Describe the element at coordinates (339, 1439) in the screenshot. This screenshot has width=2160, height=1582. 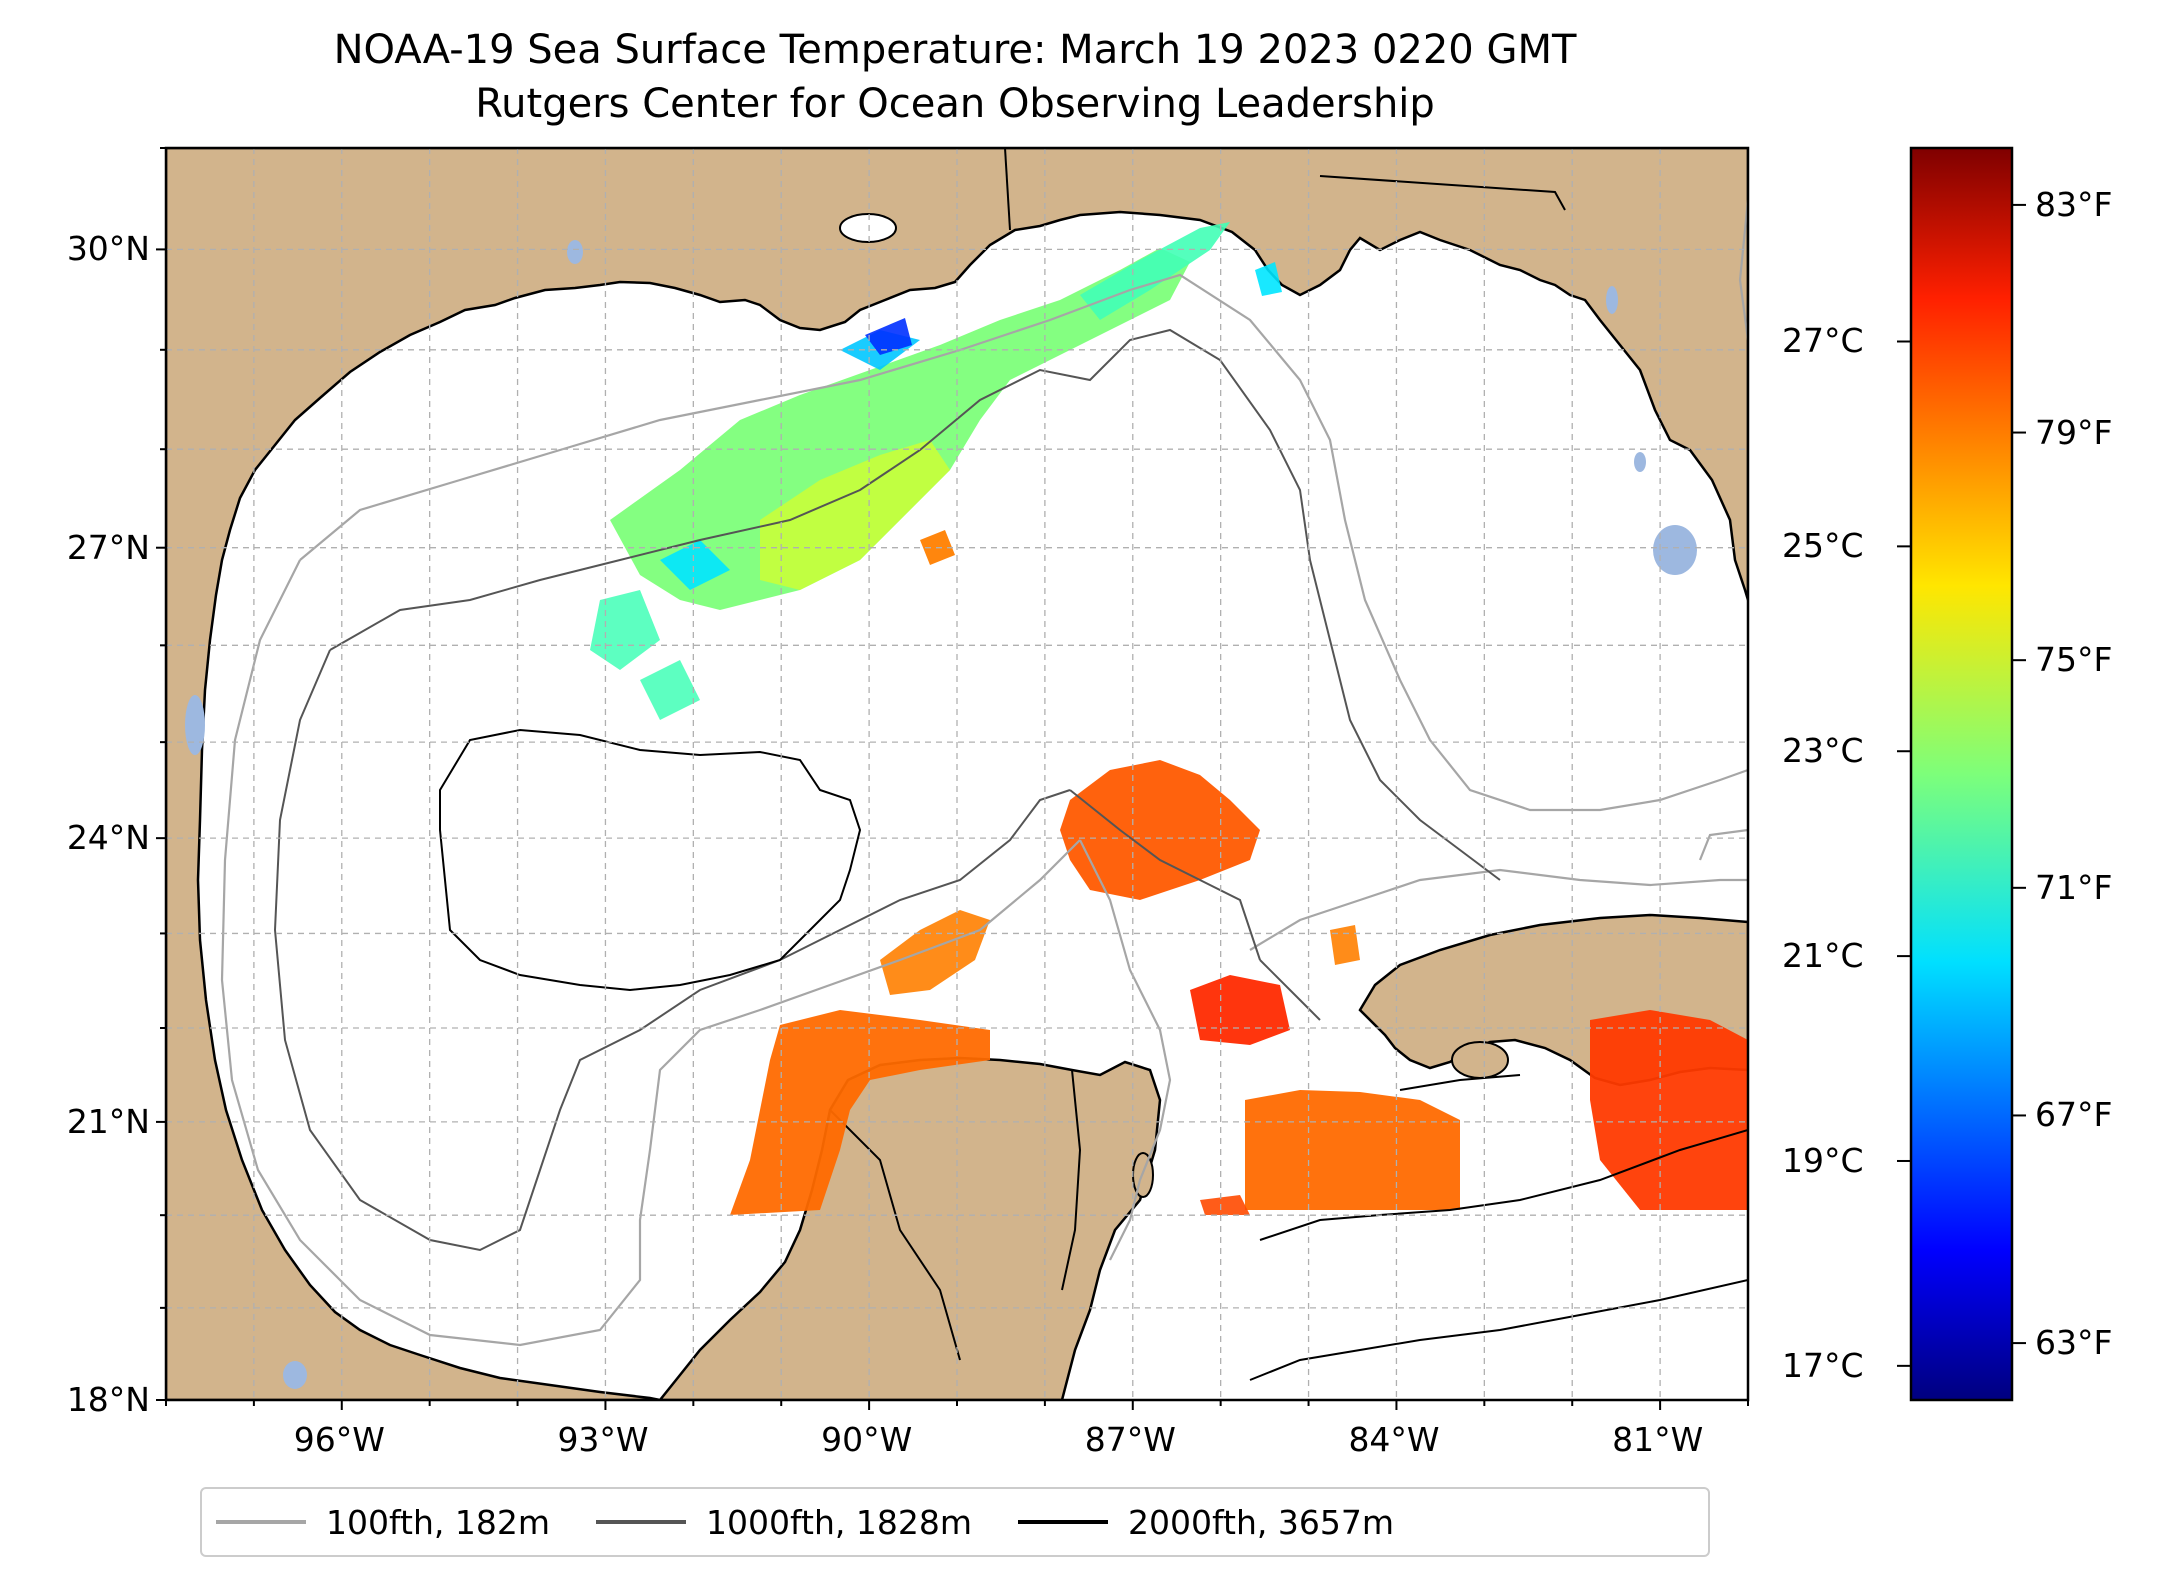
I see `lon-tick-label: 96°W` at that location.